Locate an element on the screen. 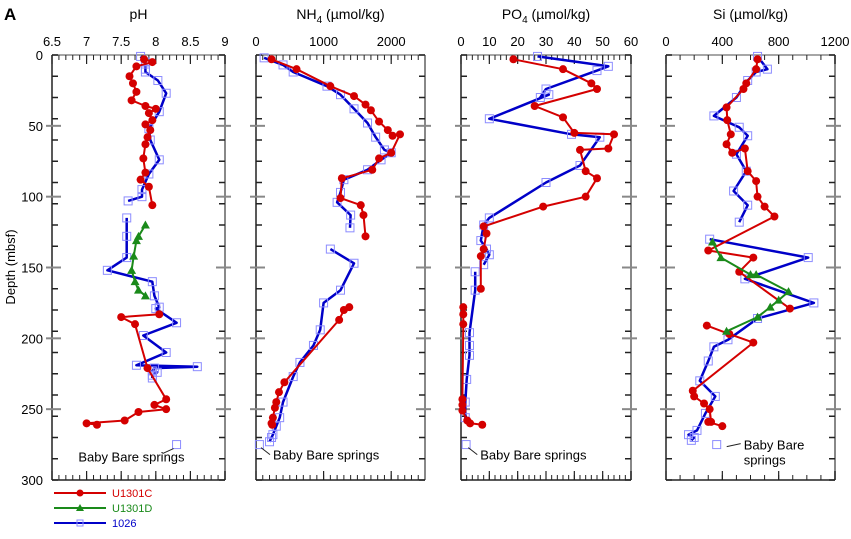  x-tick-label: 9 is located at coordinates (224, 41).